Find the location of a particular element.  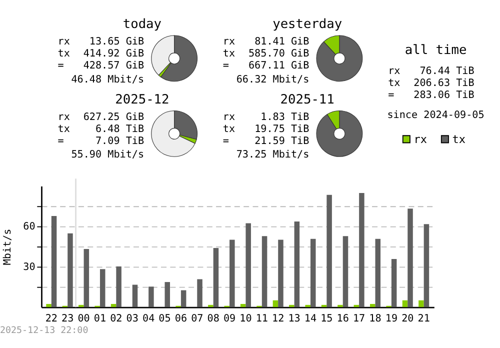

x-tick-label: 04 is located at coordinates (148, 318).